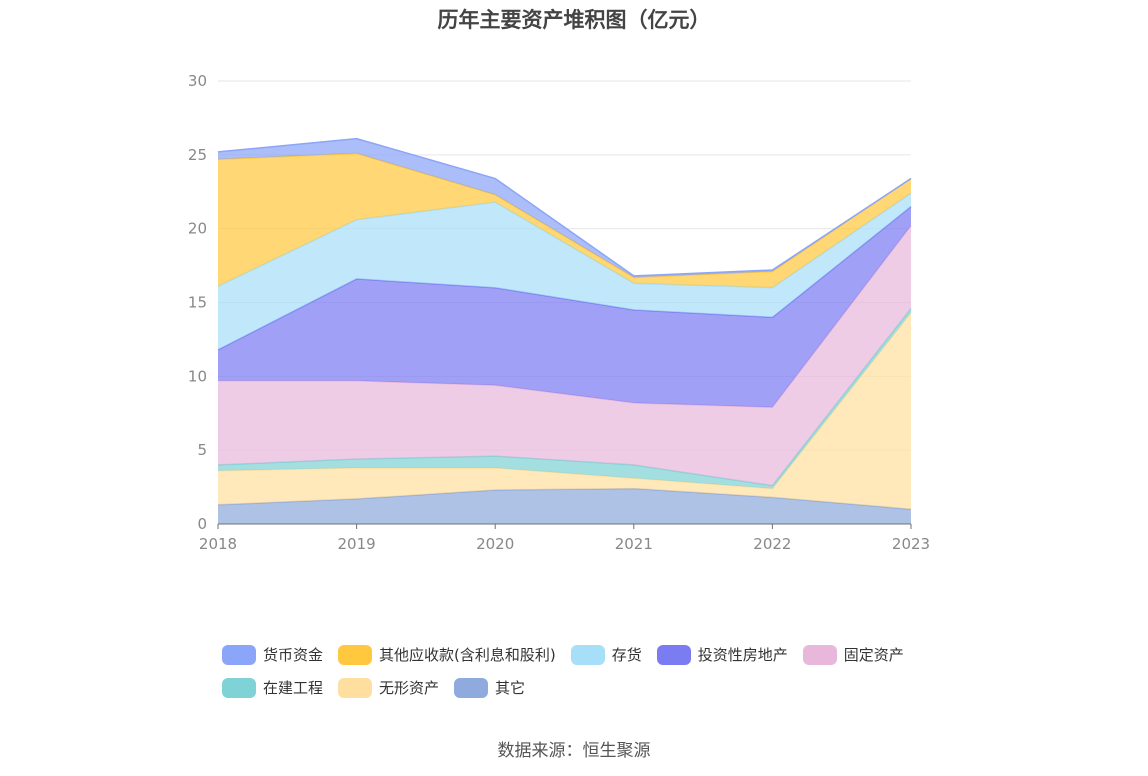 This screenshot has width=1148, height=776. I want to click on chart-title: 历年主要资产堆积图（亿元）, so click(574, 20).